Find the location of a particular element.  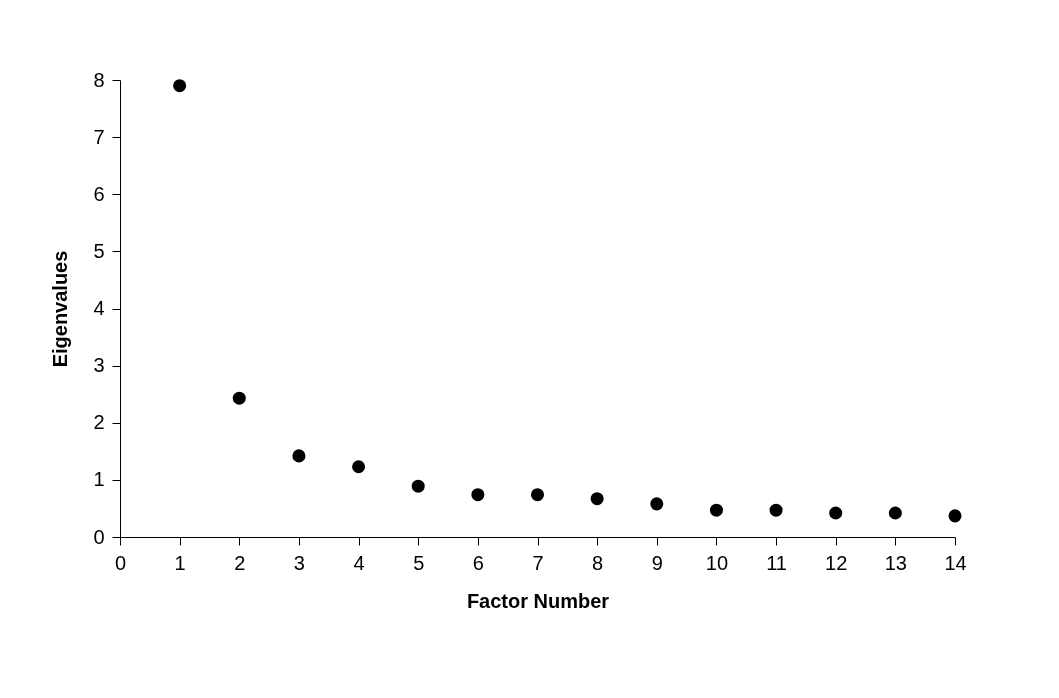

x-tick-label: 4 is located at coordinates (359, 562).